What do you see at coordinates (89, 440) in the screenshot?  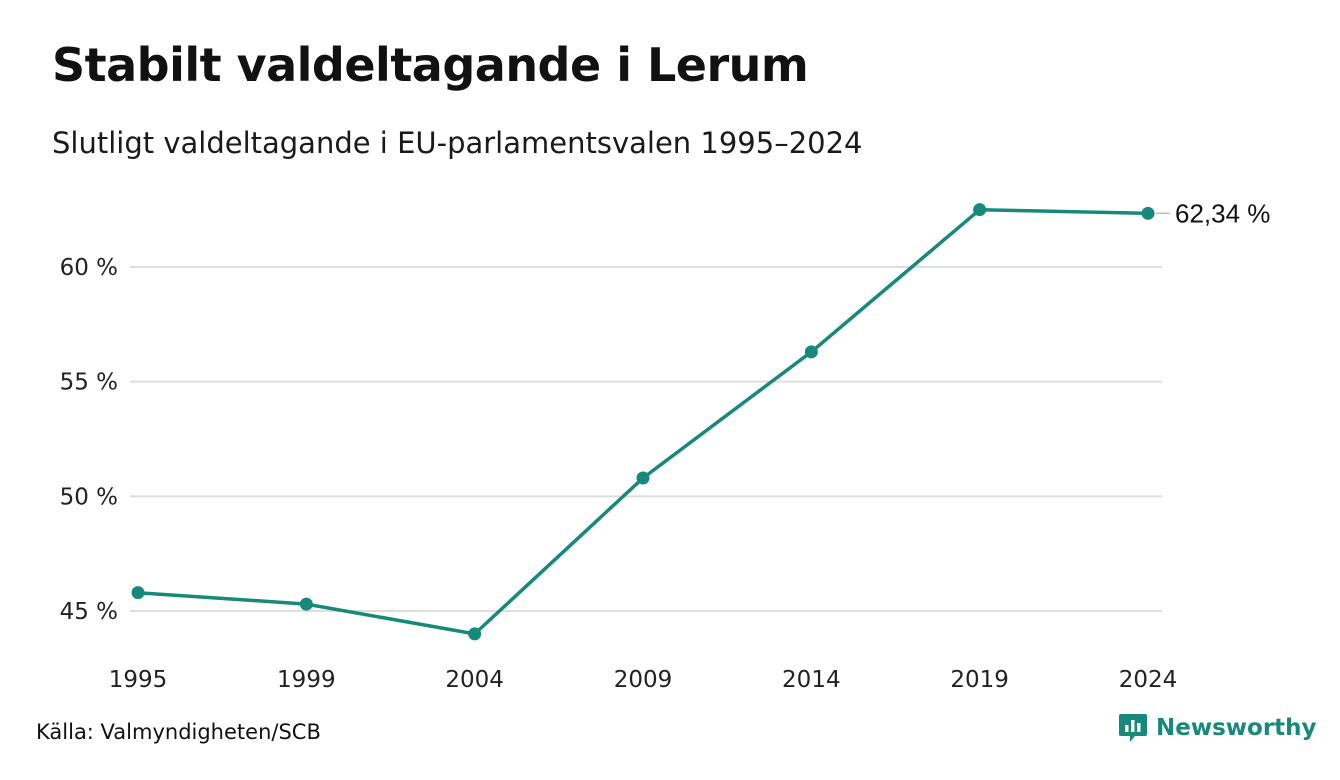 I see `y-axis-labels: 45 % 50 % 55 % 60 %` at bounding box center [89, 440].